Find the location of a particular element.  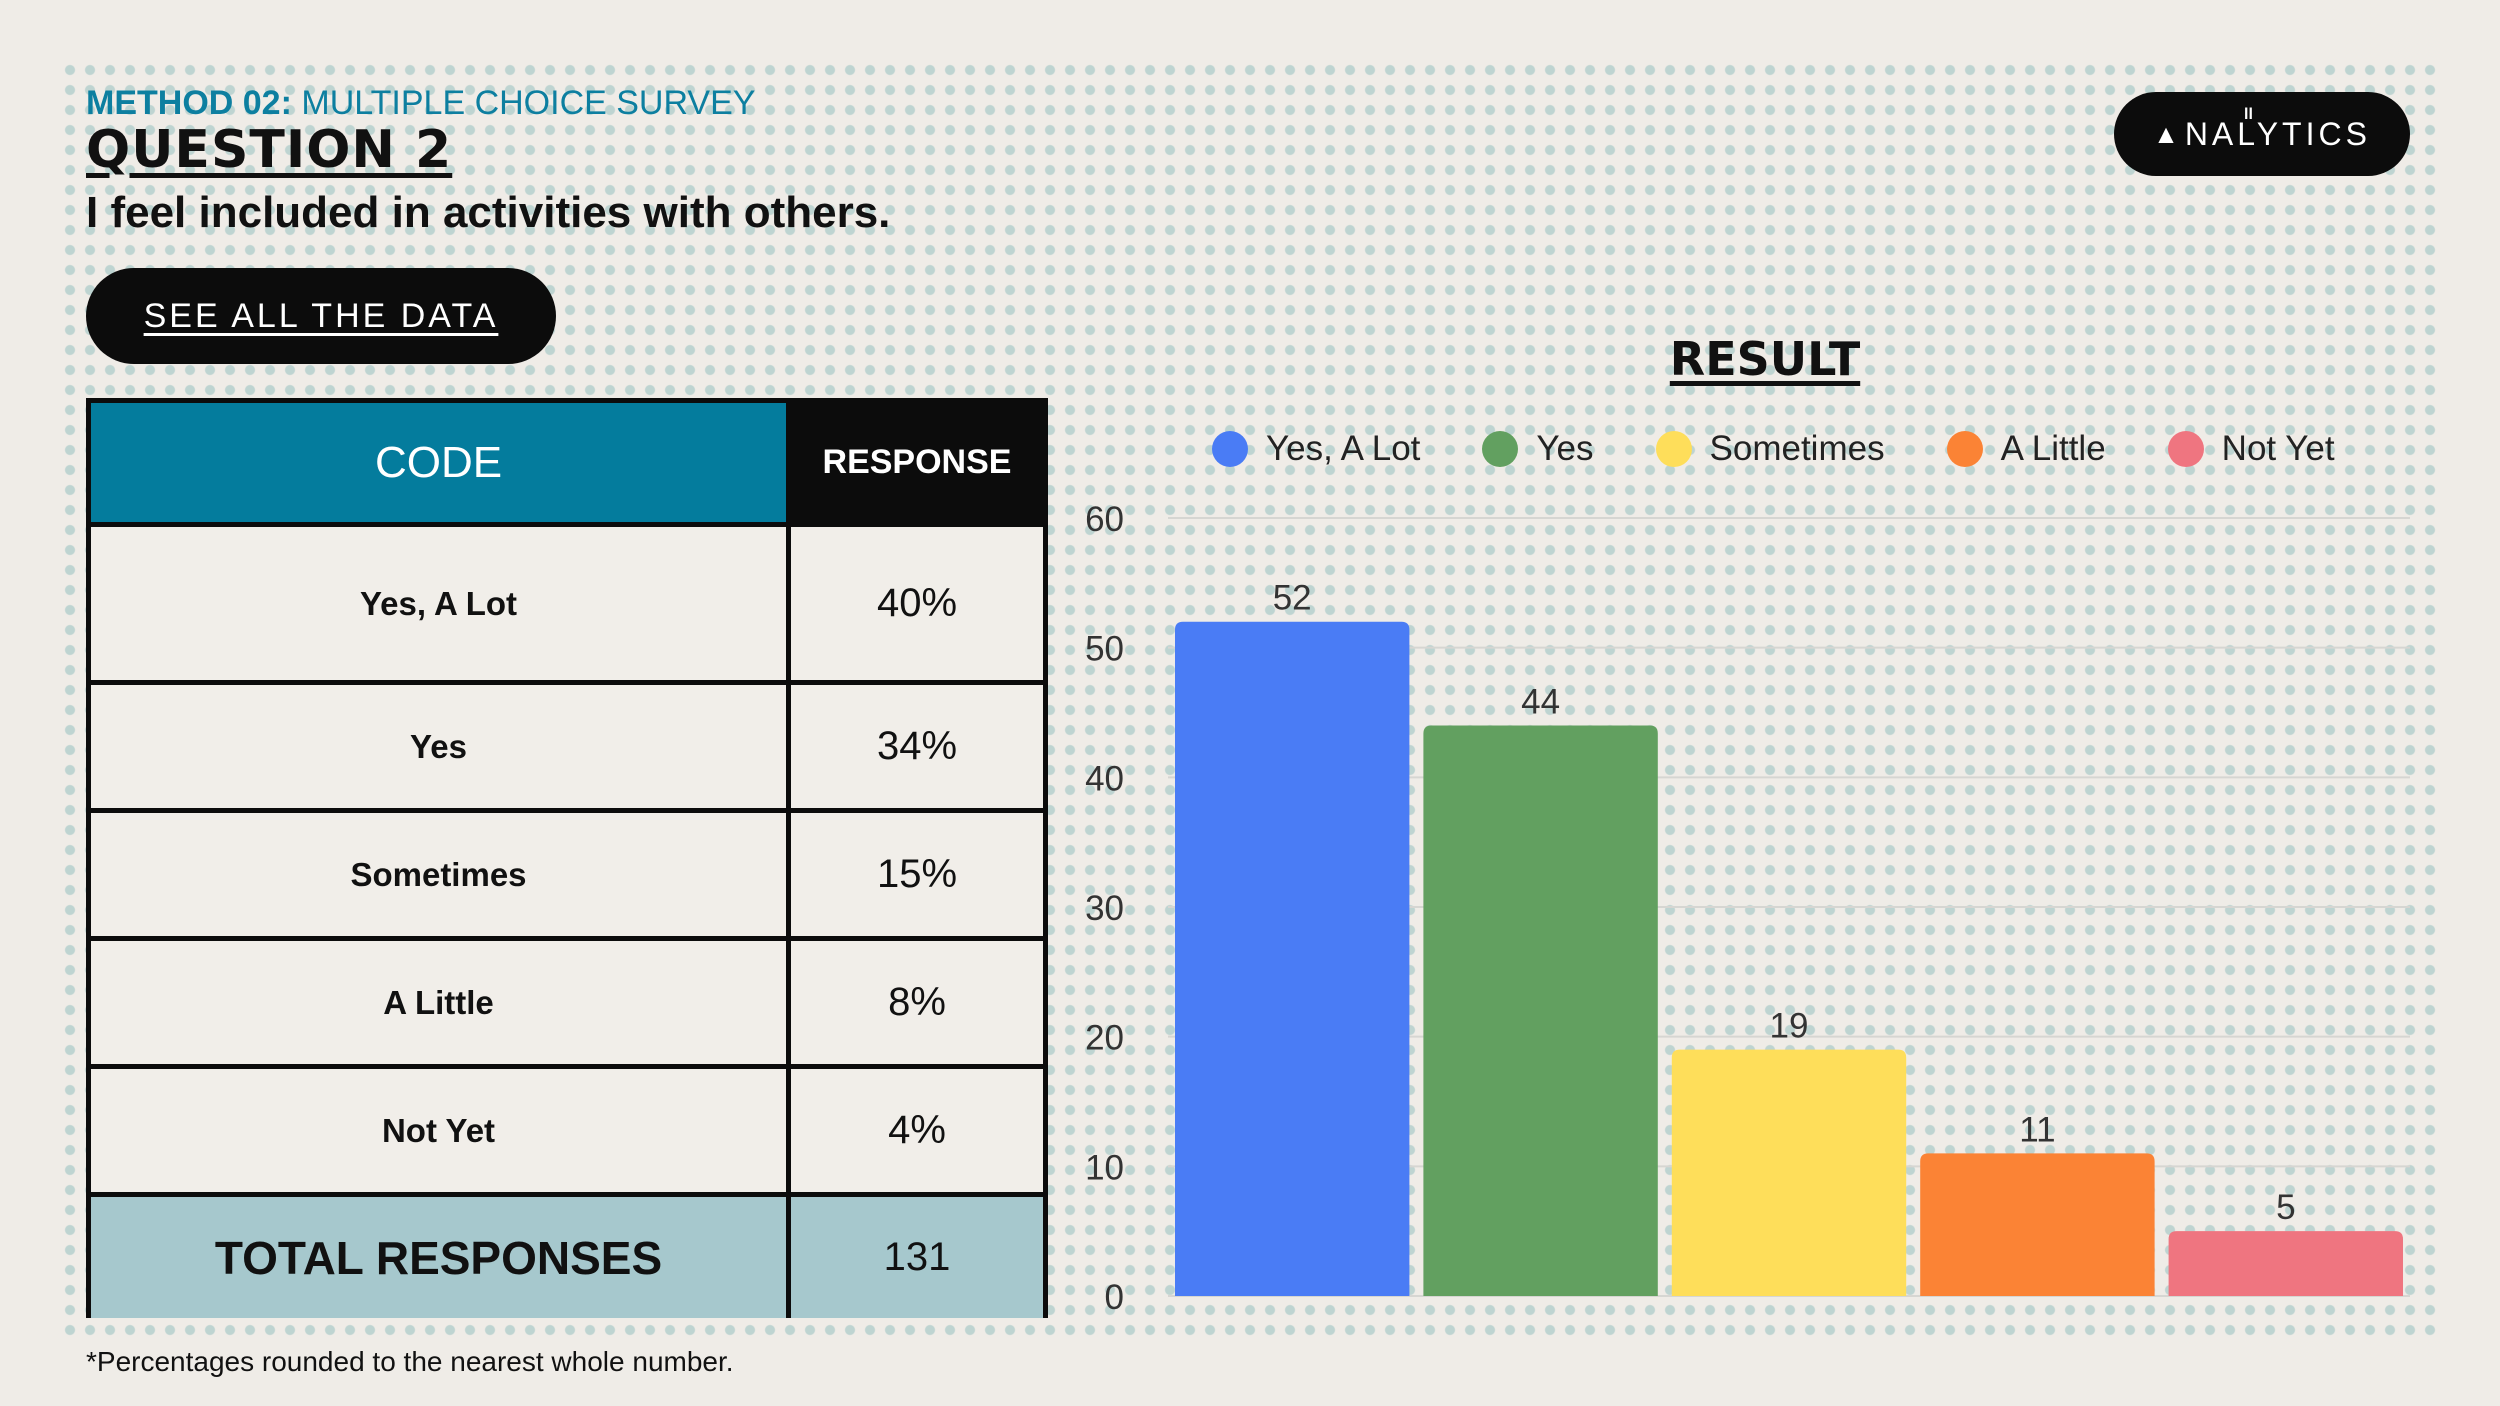

table-row: Sometimes 15% is located at coordinates (567, 877).